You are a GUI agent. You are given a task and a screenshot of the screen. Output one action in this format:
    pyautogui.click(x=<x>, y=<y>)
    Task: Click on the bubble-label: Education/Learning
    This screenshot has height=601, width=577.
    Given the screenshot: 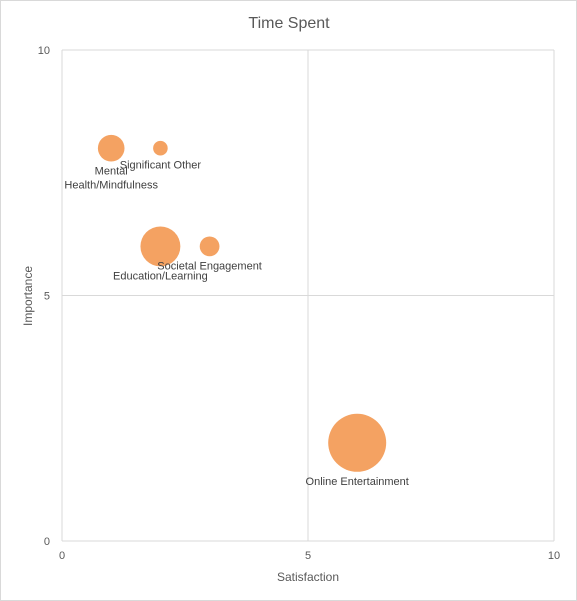 What is the action you would take?
    pyautogui.click(x=160, y=276)
    